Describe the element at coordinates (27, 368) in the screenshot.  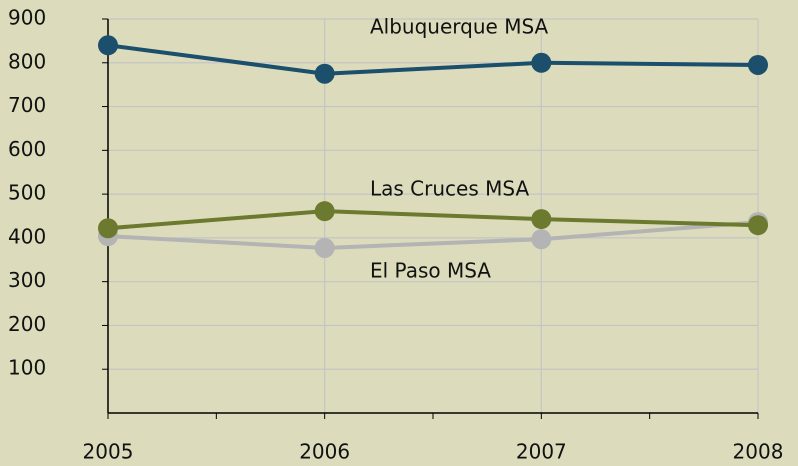
I see `y-tick-label: 100` at that location.